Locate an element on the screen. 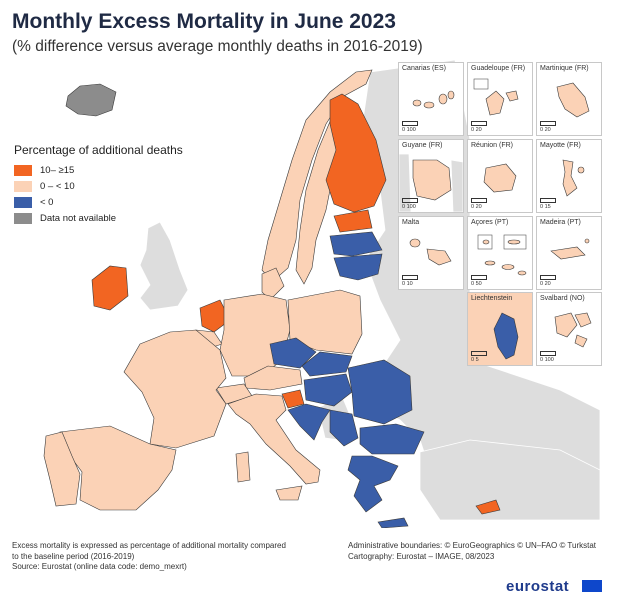 This screenshot has width=620, height=595. inset-label: Guyane (FR) is located at coordinates (422, 145).